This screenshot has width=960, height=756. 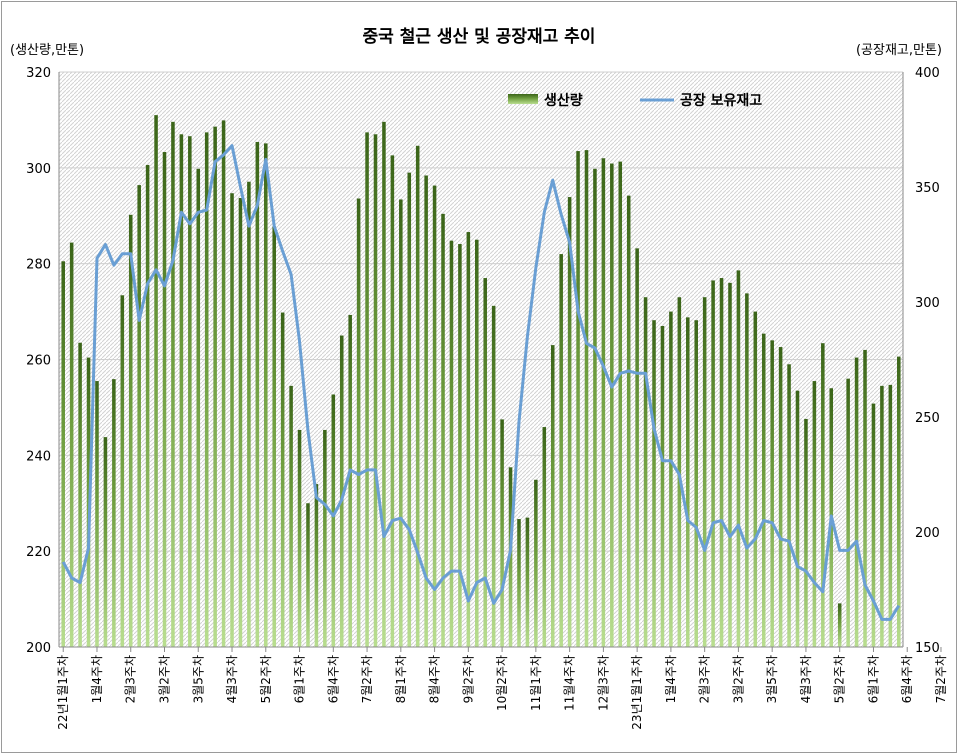 What do you see at coordinates (38, 648) in the screenshot?
I see `left-tick-label: 200` at bounding box center [38, 648].